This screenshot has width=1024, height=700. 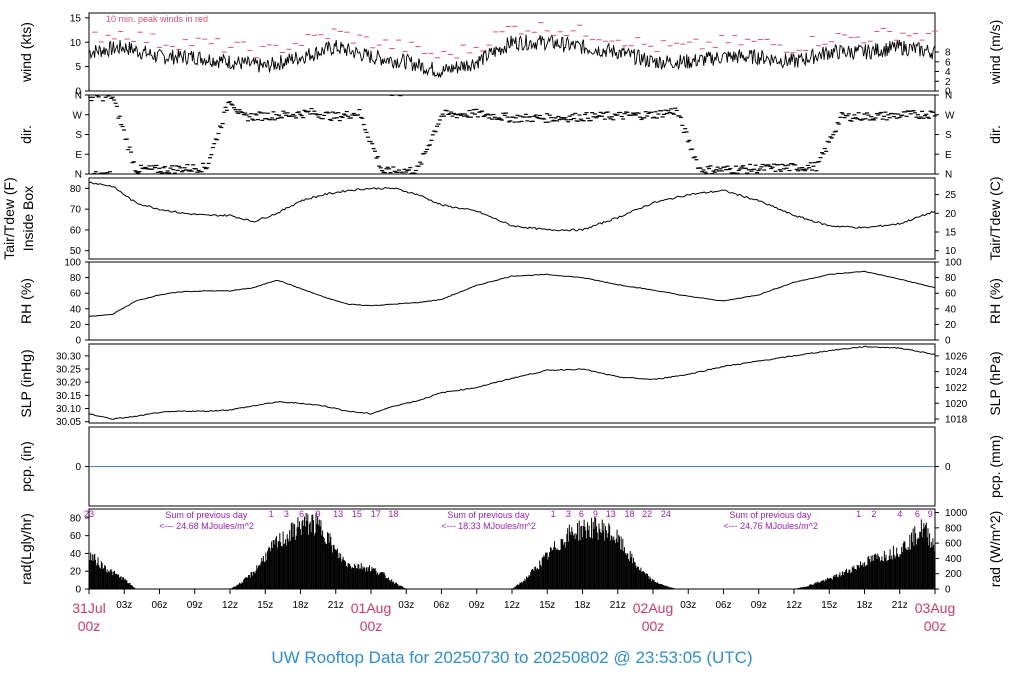 What do you see at coordinates (995, 549) in the screenshot?
I see `rad-ylabel-right: rad (W/m^2)` at bounding box center [995, 549].